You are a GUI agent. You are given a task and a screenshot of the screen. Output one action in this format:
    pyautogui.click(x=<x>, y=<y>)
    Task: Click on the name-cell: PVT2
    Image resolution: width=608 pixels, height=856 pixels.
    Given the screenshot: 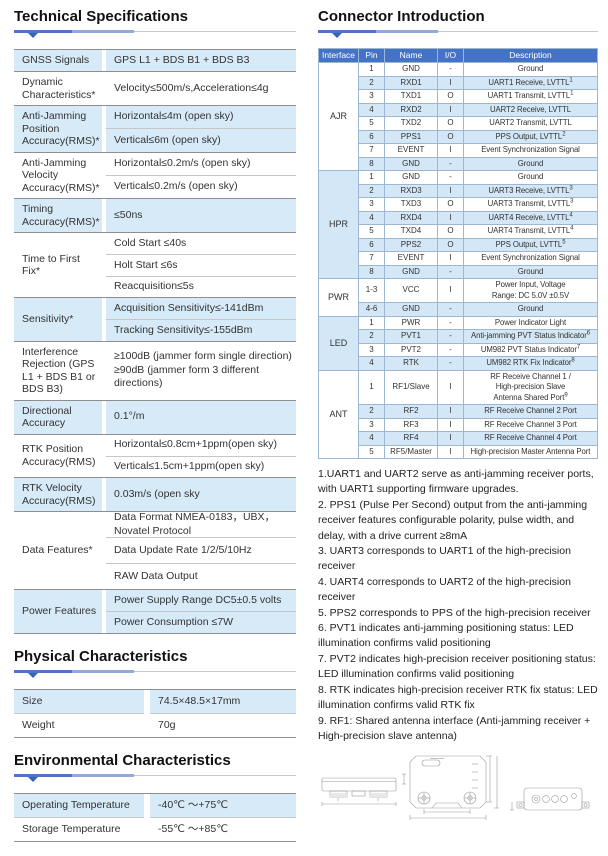 What is the action you would take?
    pyautogui.click(x=411, y=349)
    